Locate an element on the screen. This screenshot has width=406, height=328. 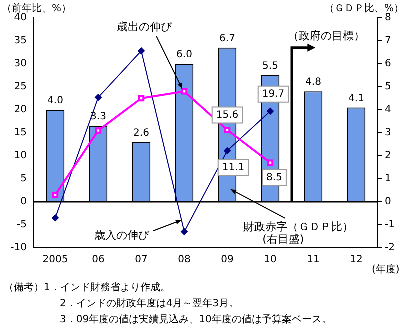
y-tick-label: 35 is located at coordinates (20, 41).